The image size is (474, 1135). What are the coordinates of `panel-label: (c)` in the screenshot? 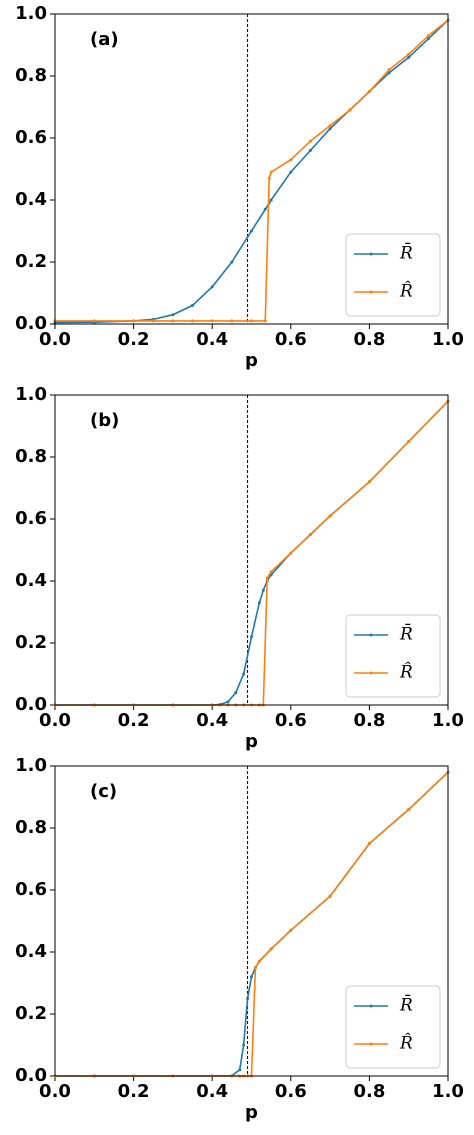 It's located at (103, 791).